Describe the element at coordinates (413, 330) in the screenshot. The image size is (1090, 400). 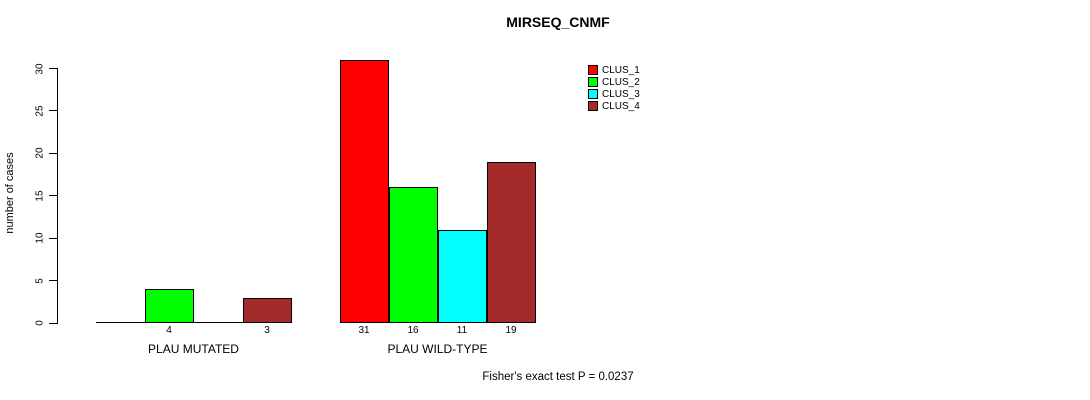
I see `bar-value-label: 16` at that location.